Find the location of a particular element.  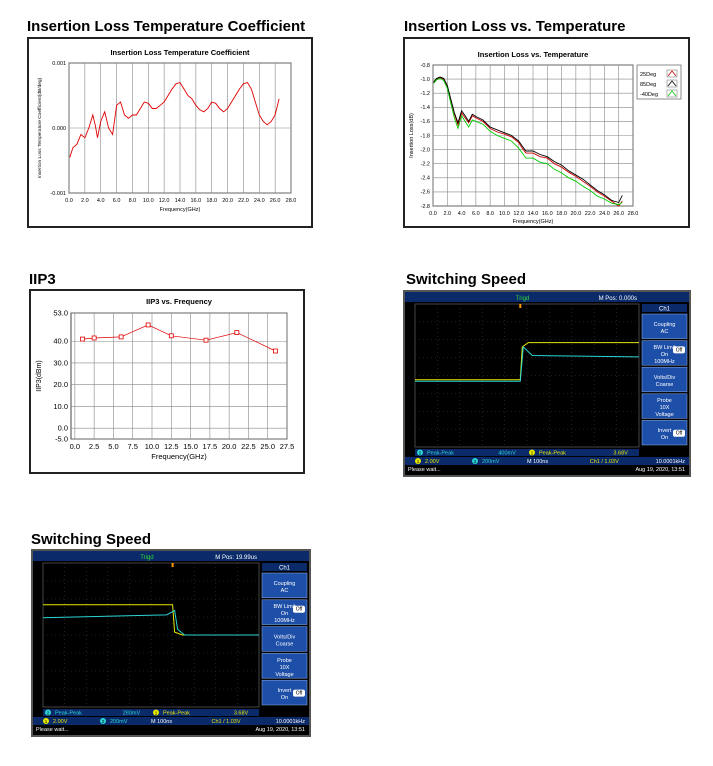

x-tick-label: 4.0 is located at coordinates (462, 214).